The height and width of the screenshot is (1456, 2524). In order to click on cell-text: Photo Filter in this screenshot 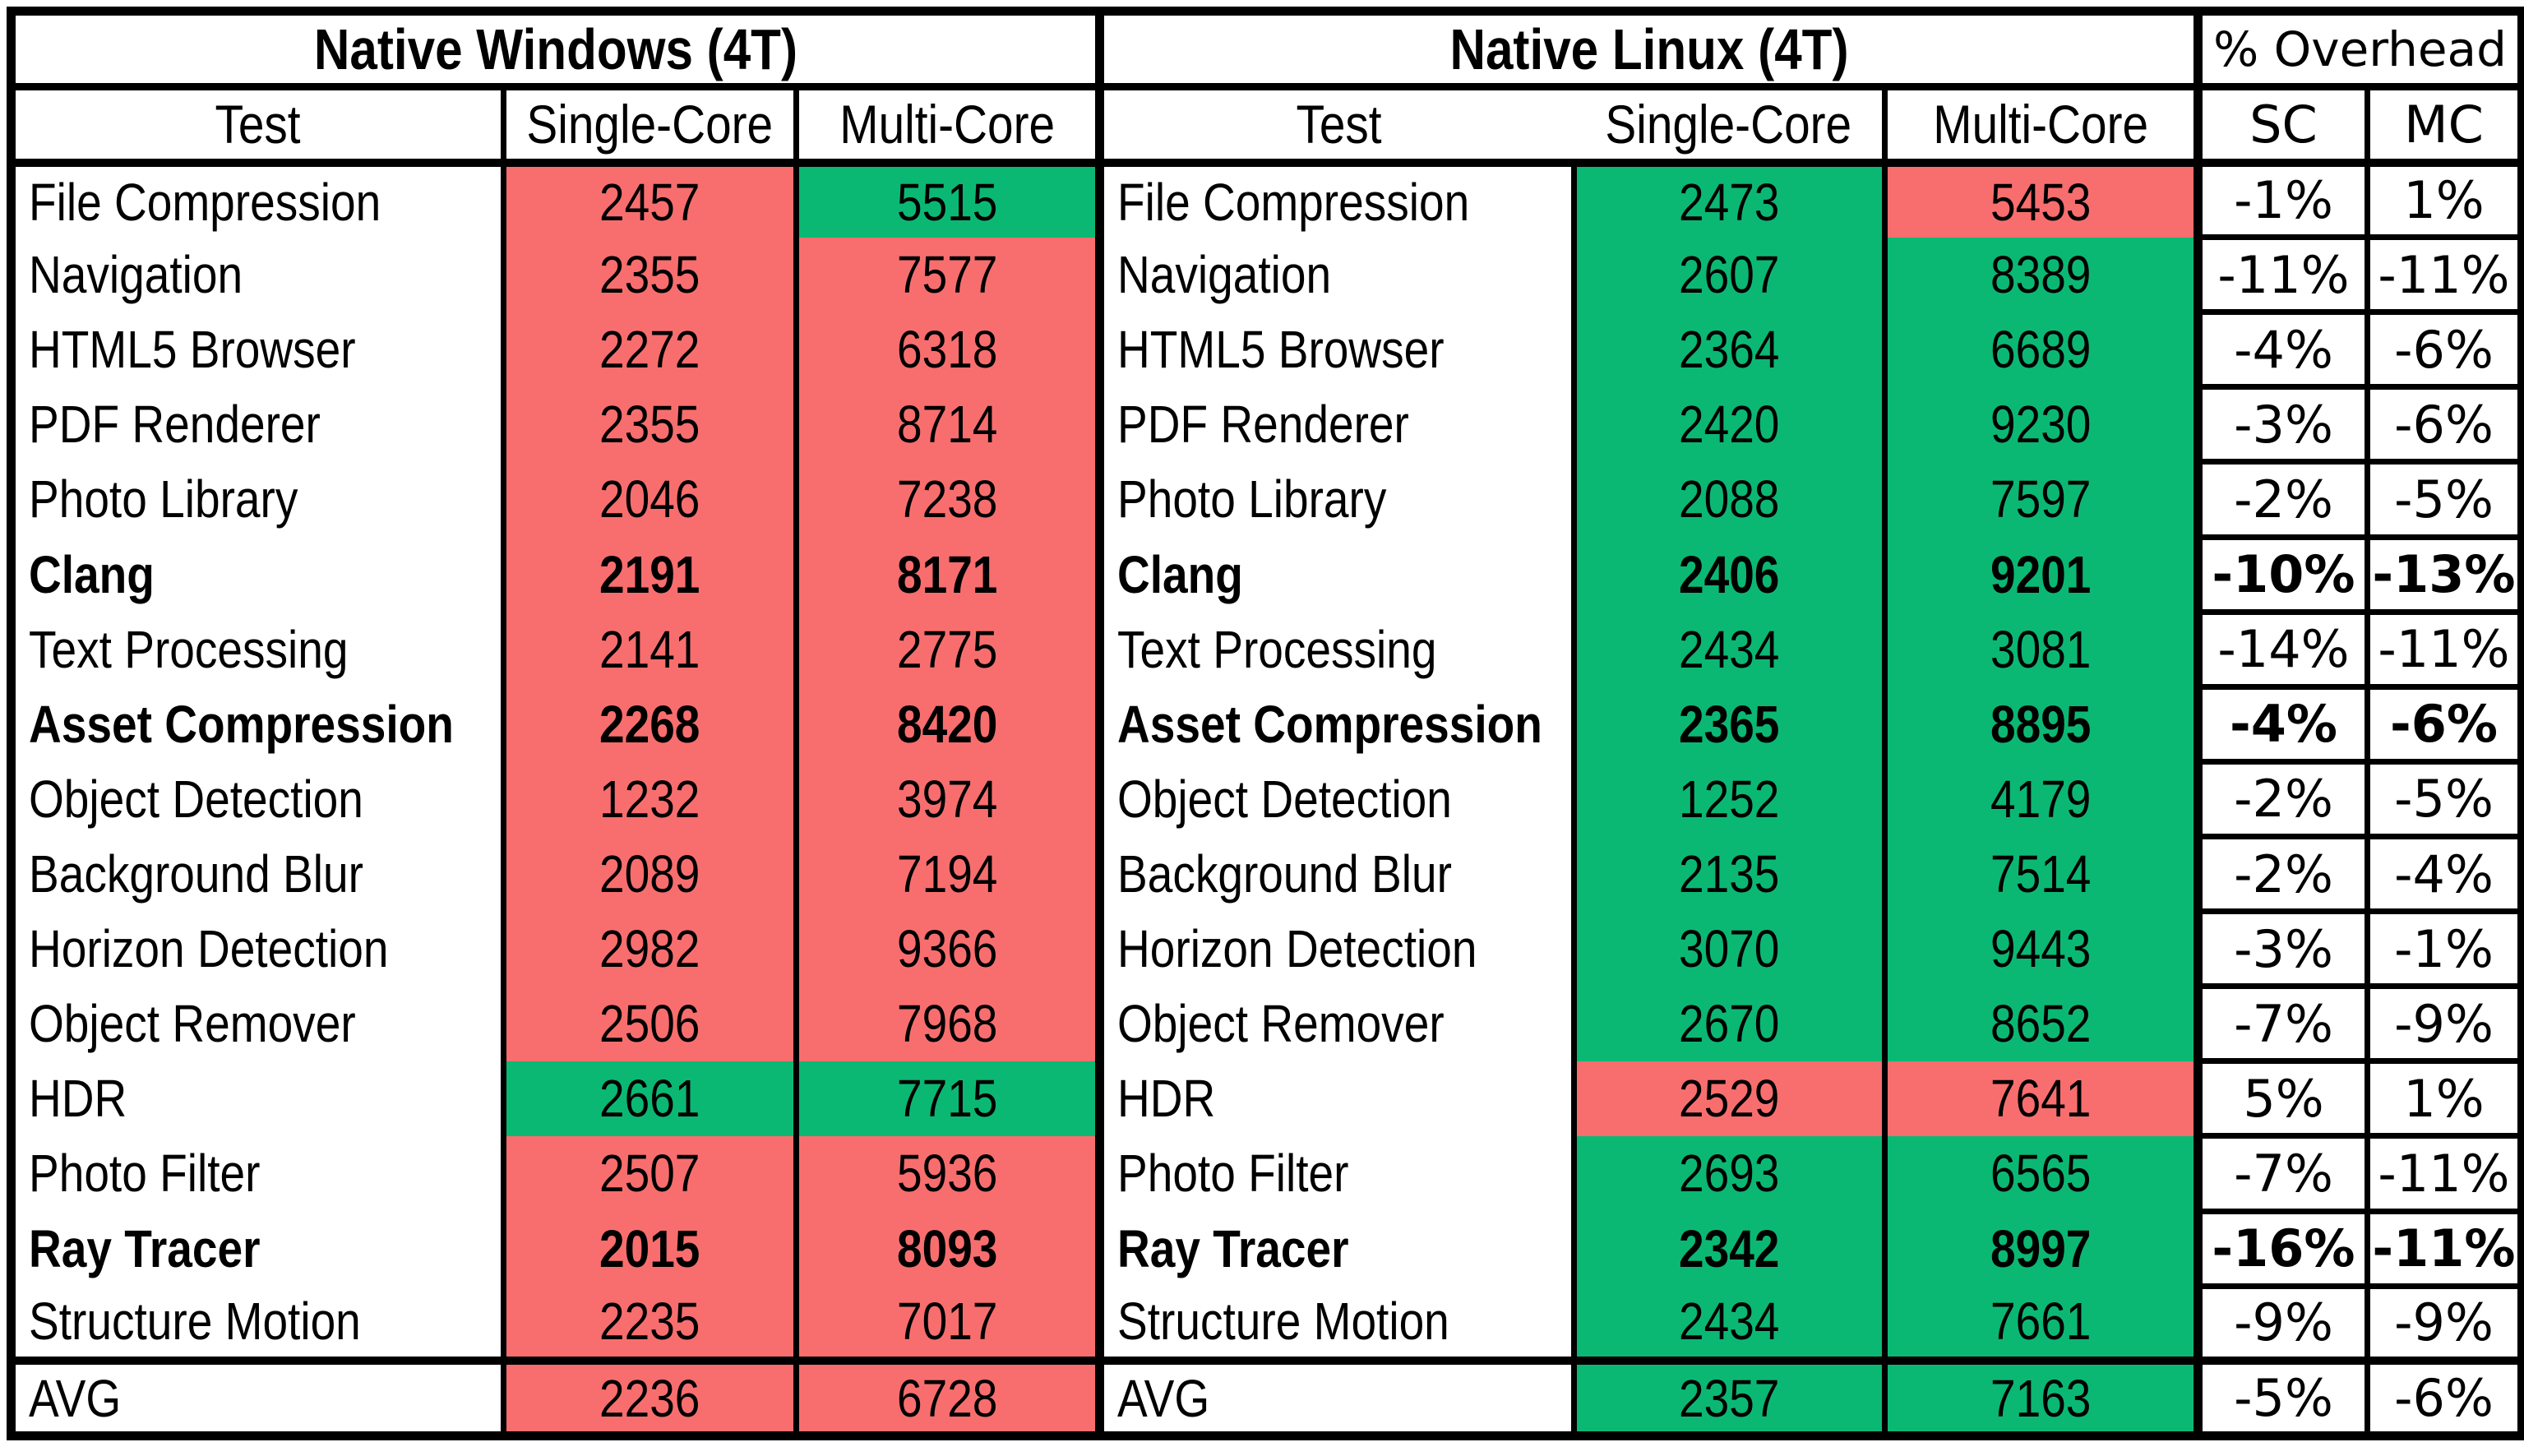, I will do `click(1233, 1174)`.